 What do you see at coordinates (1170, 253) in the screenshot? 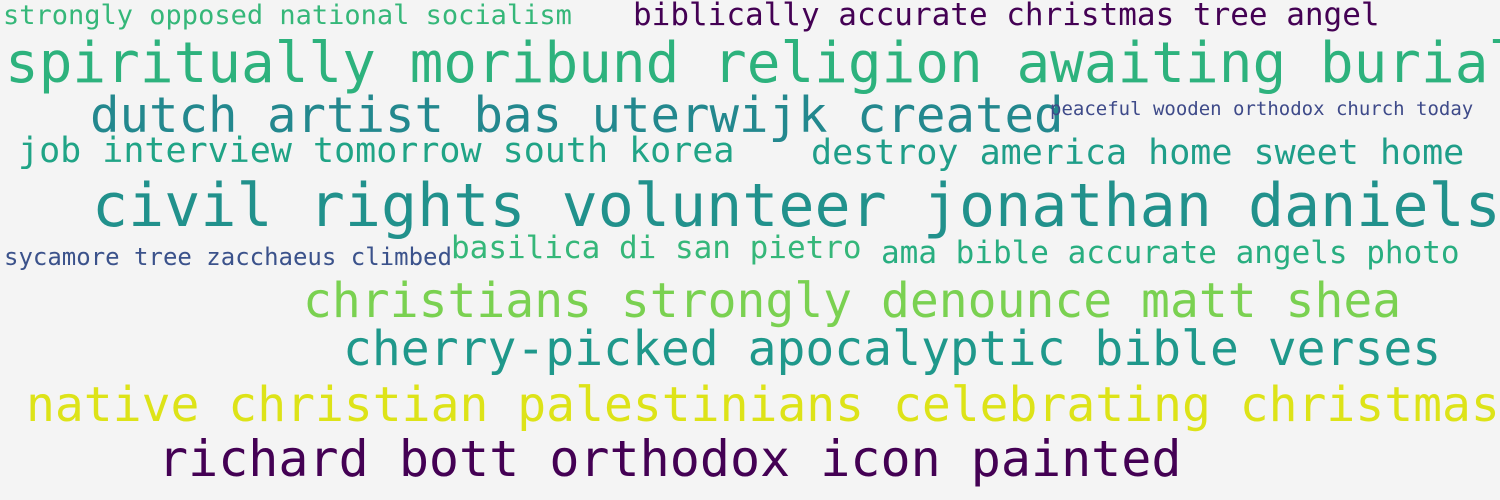
I see `phrase-ama-bible-accurate-angels-photo: ama bible accurate angels photo` at bounding box center [1170, 253].